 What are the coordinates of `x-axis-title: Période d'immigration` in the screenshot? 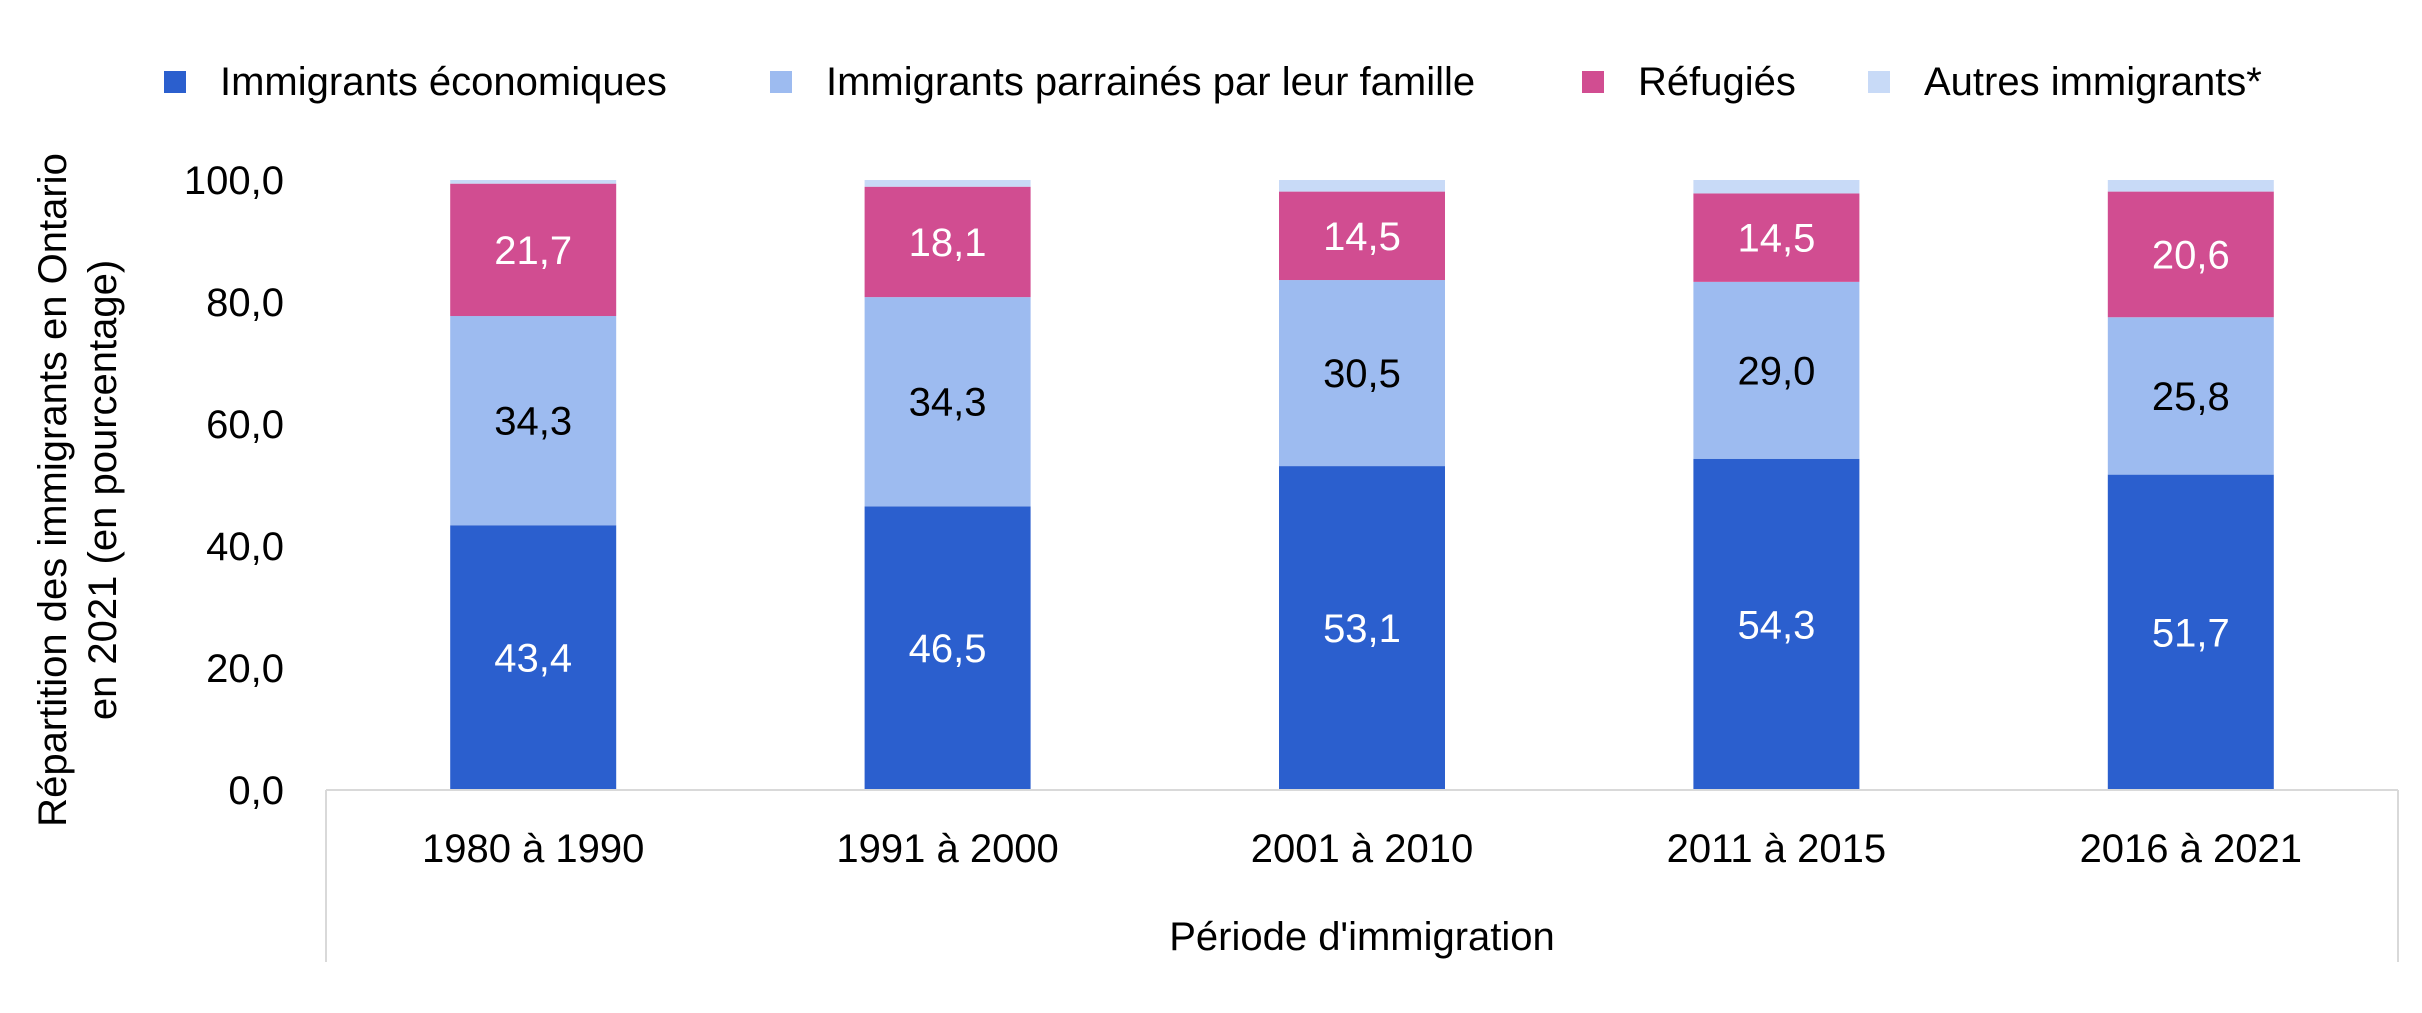 It's located at (1362, 937).